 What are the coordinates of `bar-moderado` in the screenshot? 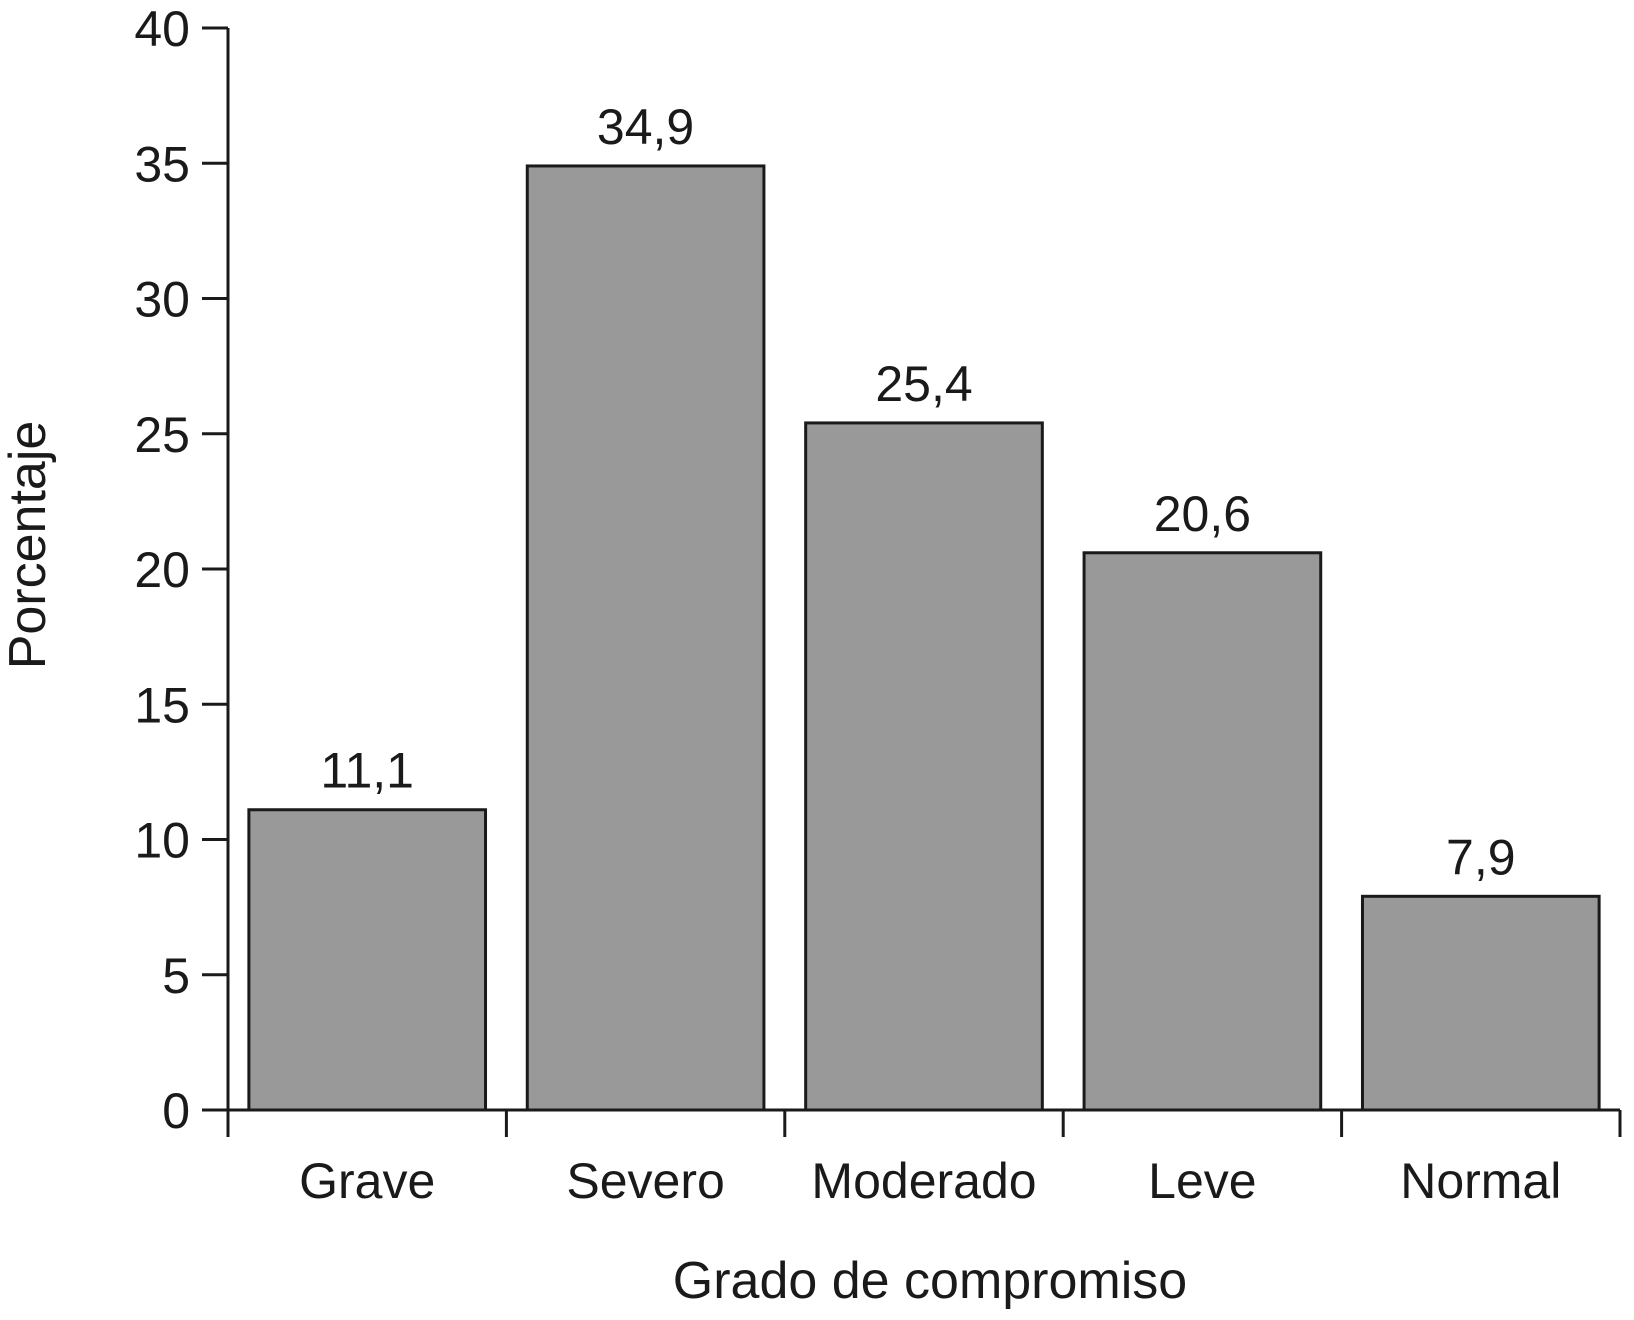 It's located at (924, 766).